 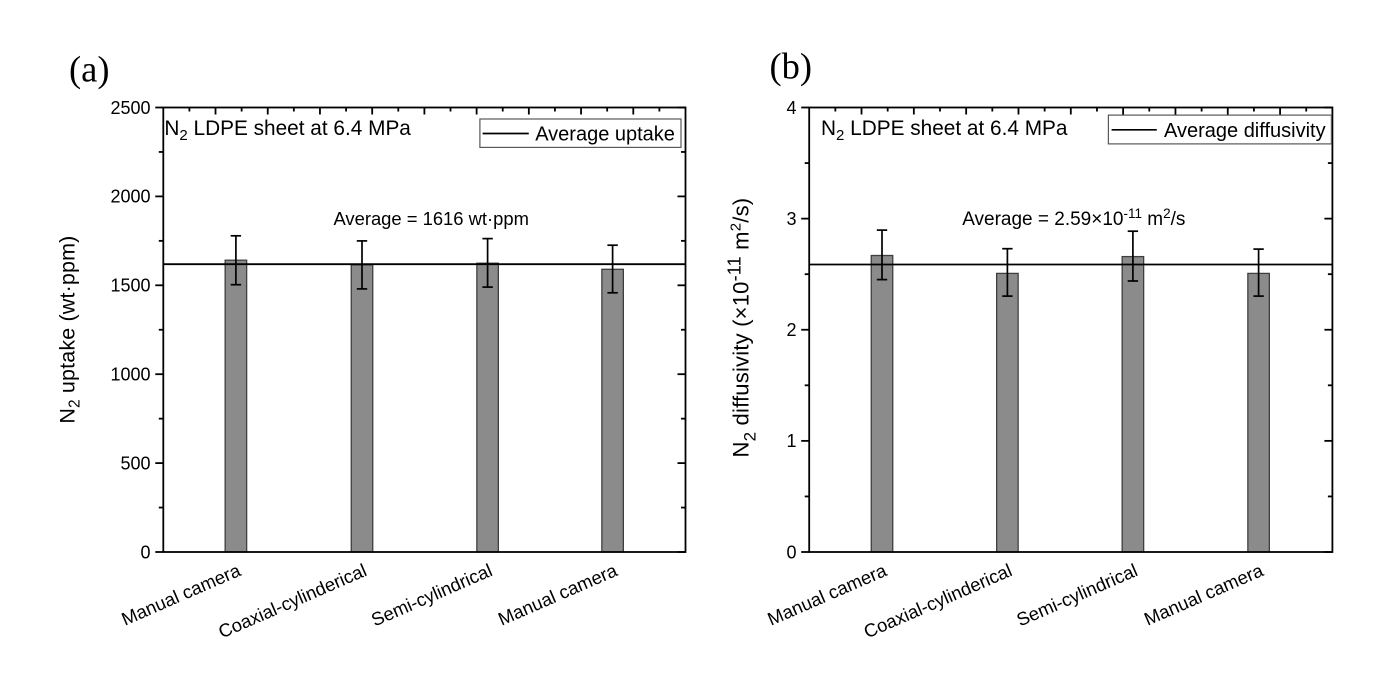 What do you see at coordinates (70, 330) in the screenshot?
I see `svg-text: N2 uptake (wt·ppm)` at bounding box center [70, 330].